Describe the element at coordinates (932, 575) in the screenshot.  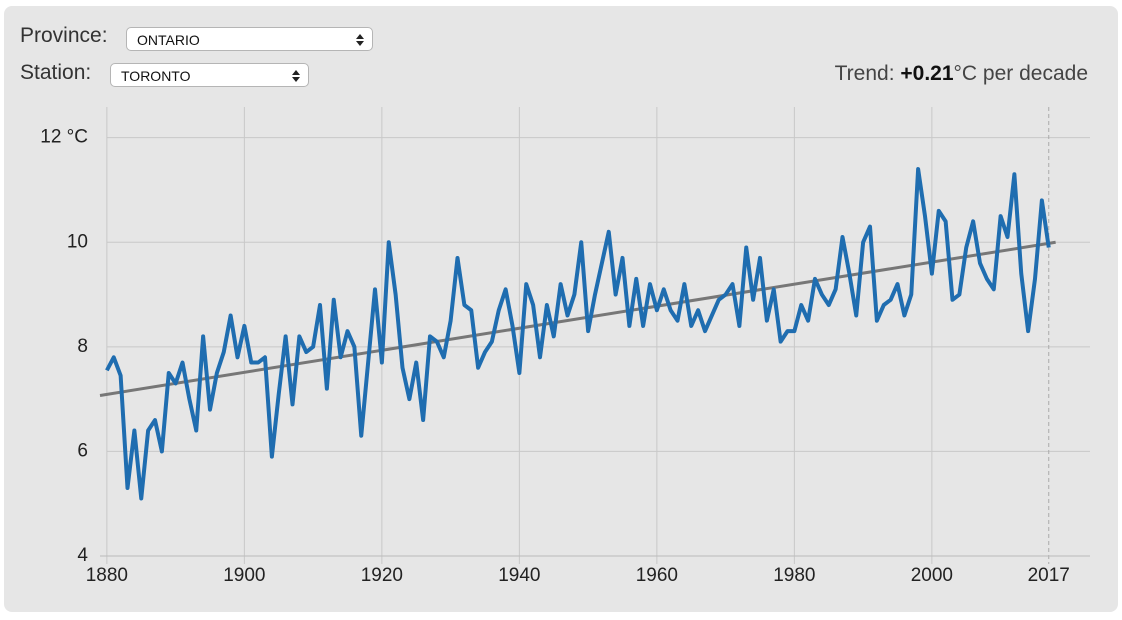
I see `x-tick-label: 2000` at that location.